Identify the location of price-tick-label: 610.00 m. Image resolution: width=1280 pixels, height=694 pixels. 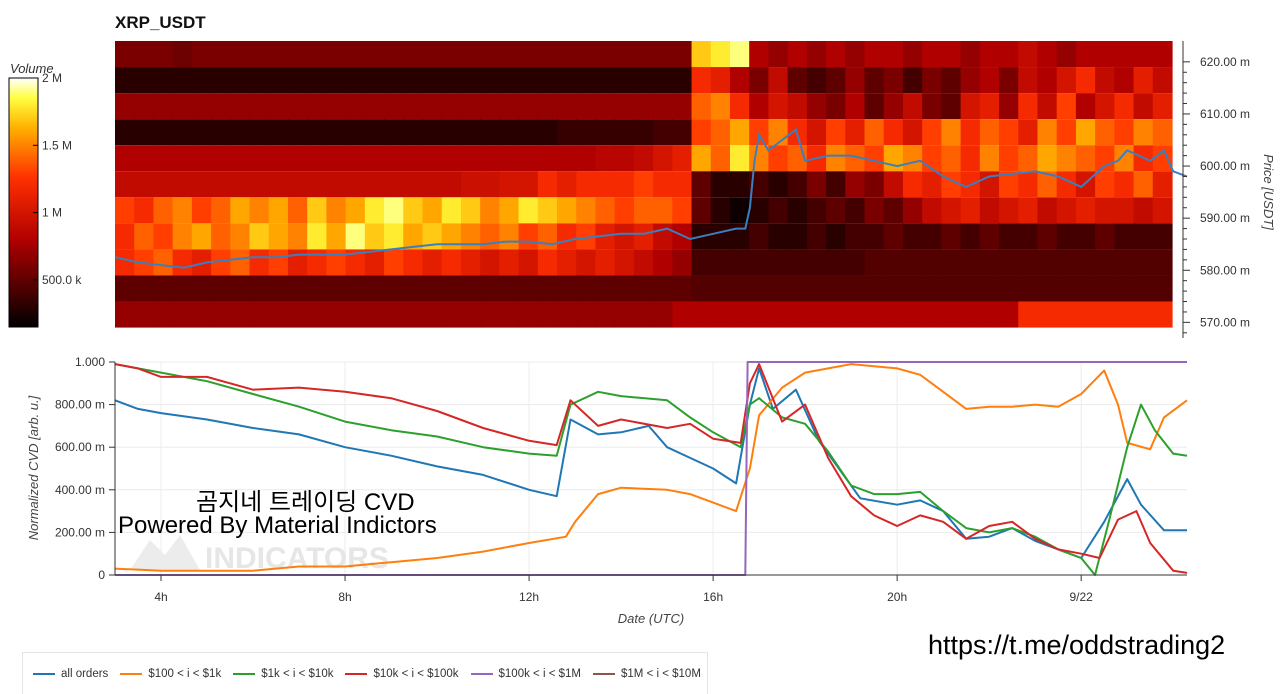
(1225, 114).